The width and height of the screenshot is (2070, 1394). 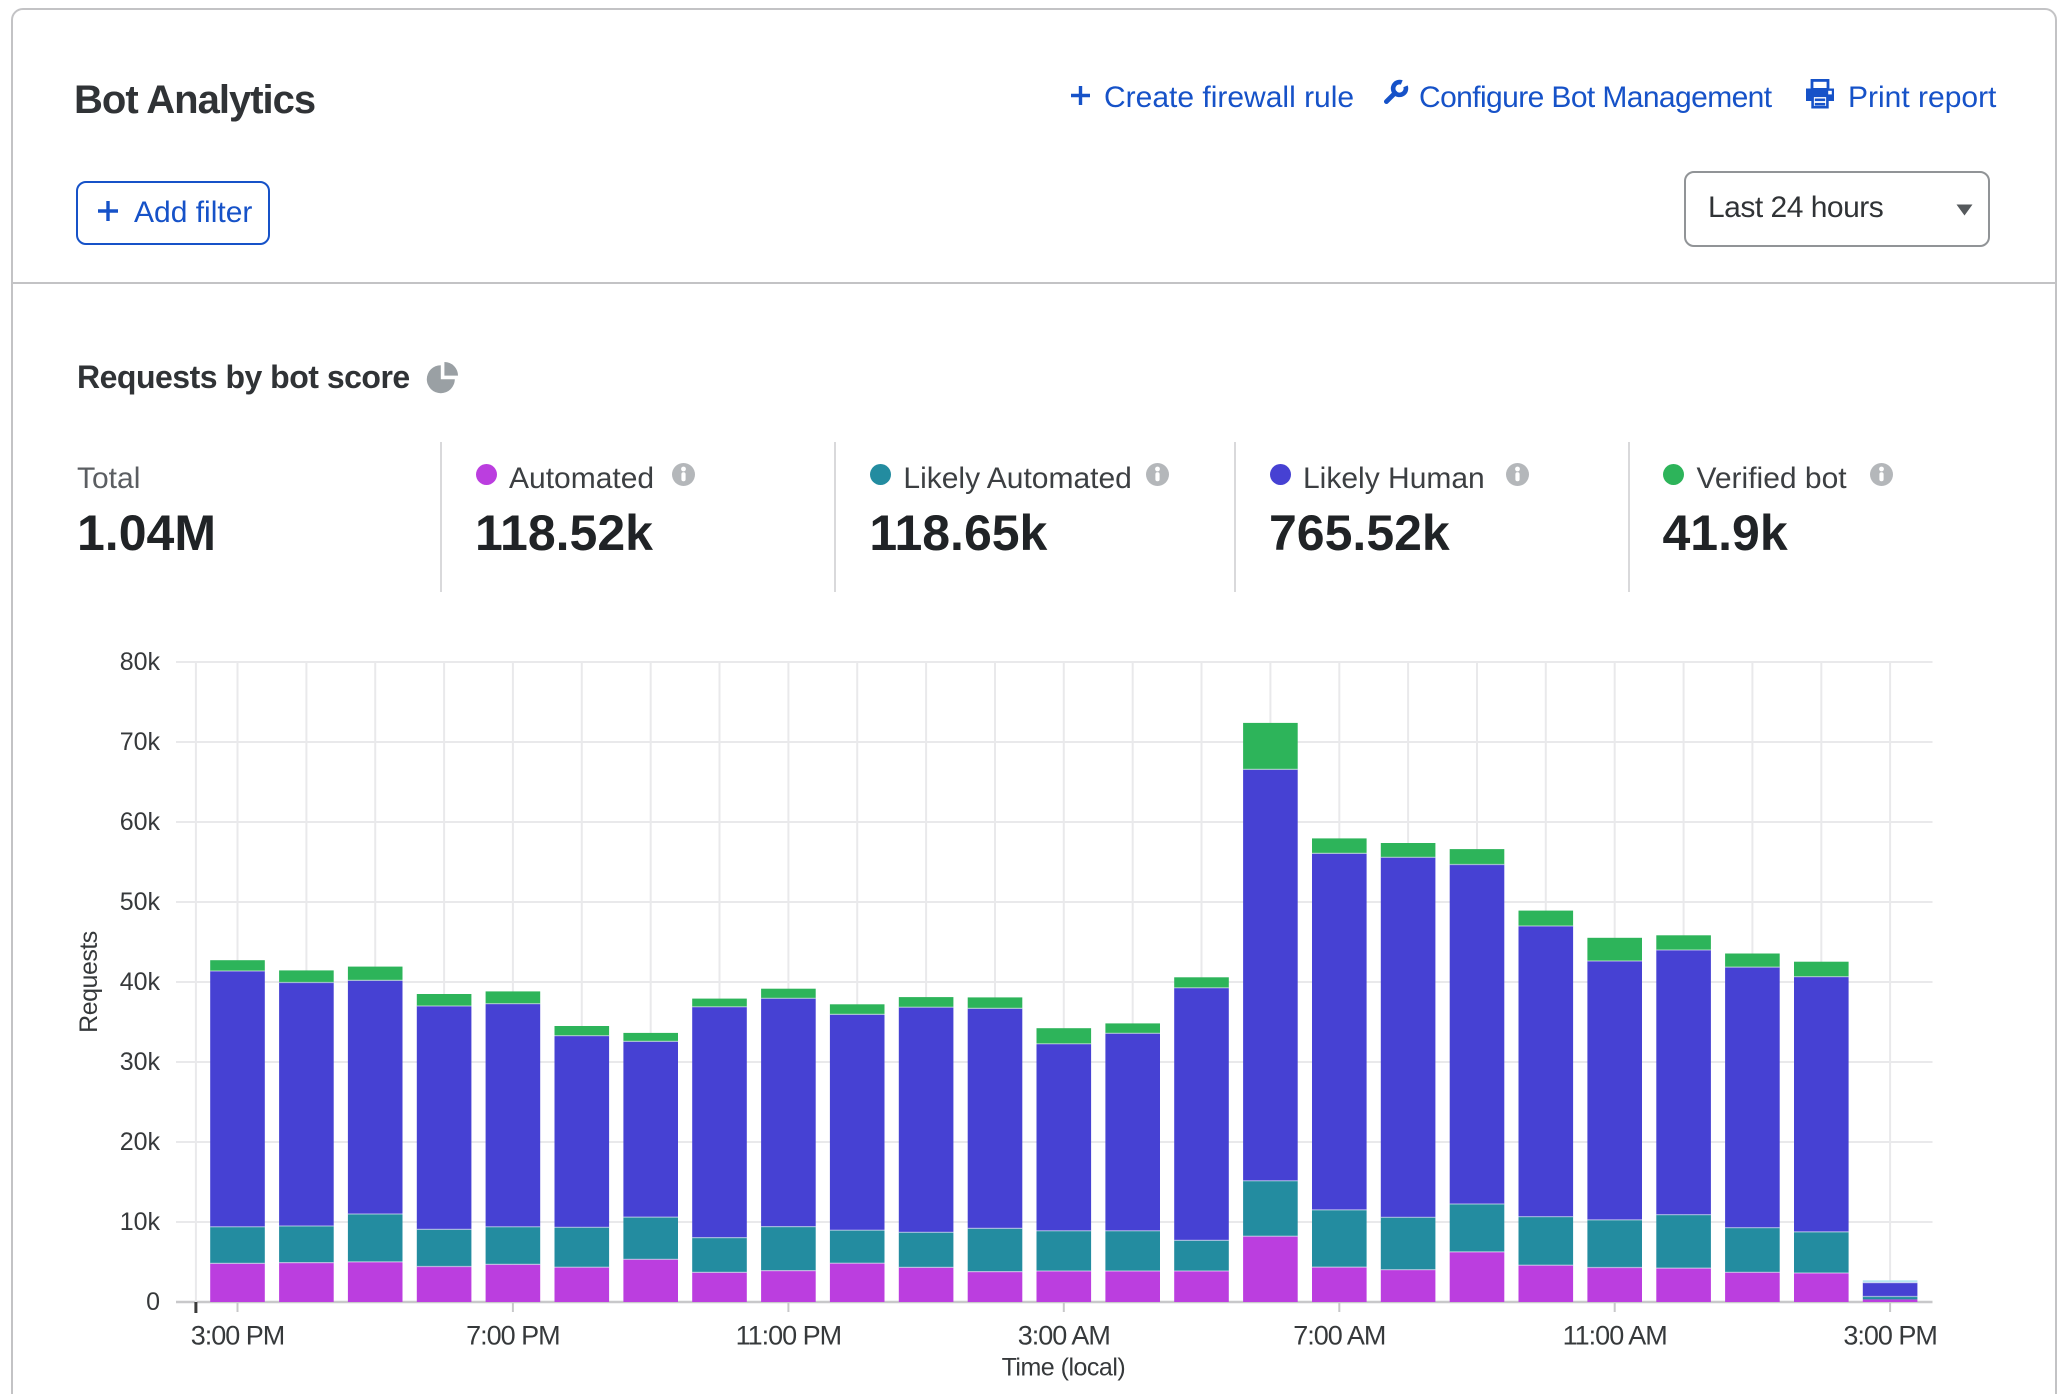 I want to click on svg-text: 3:00 AM, so click(x=1064, y=1335).